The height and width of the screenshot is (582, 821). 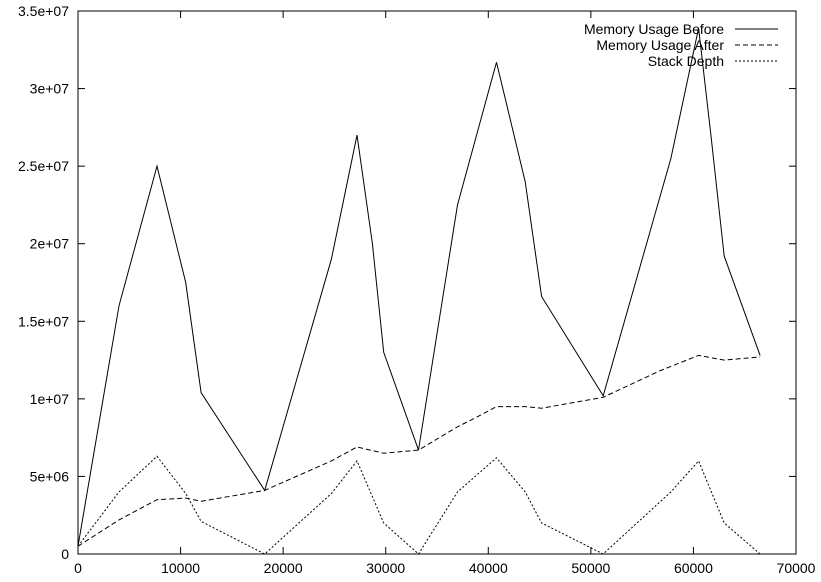 I want to click on y-tick-label: 3e+07, so click(x=50, y=89).